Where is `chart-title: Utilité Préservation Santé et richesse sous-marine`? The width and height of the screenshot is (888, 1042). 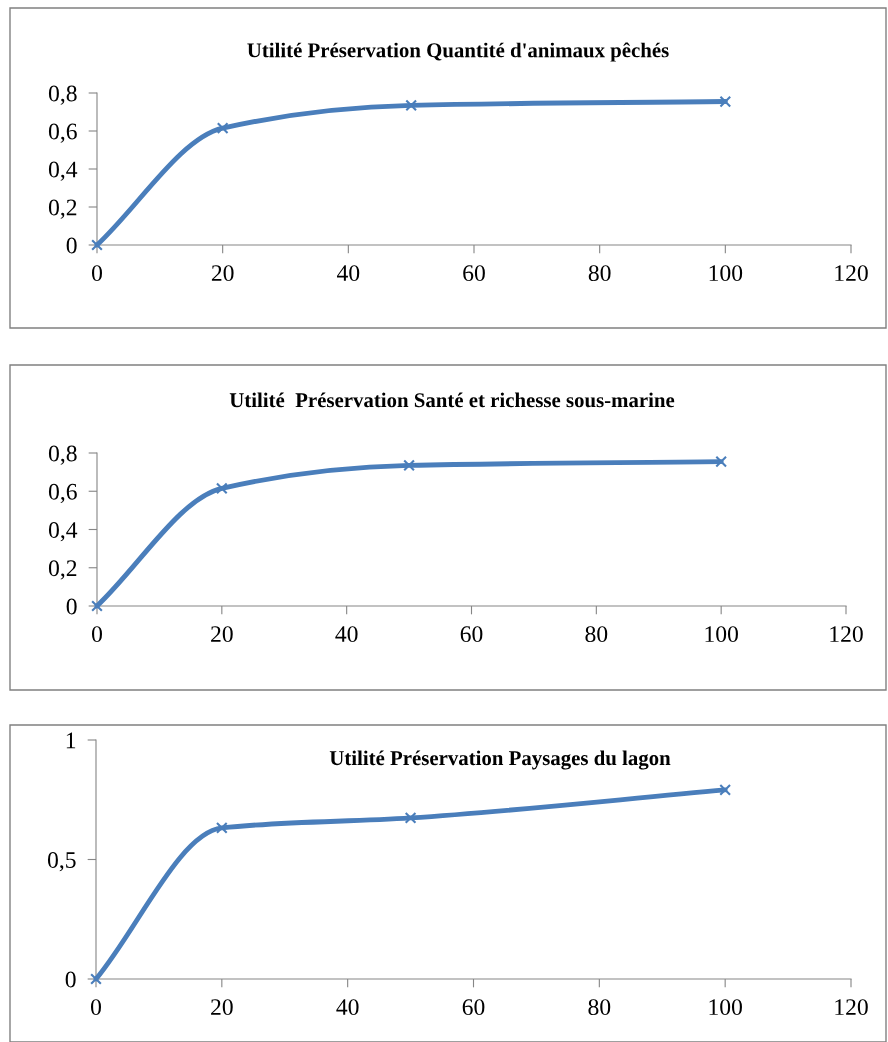
chart-title: Utilité Préservation Santé et richesse sous-marine is located at coordinates (452, 400).